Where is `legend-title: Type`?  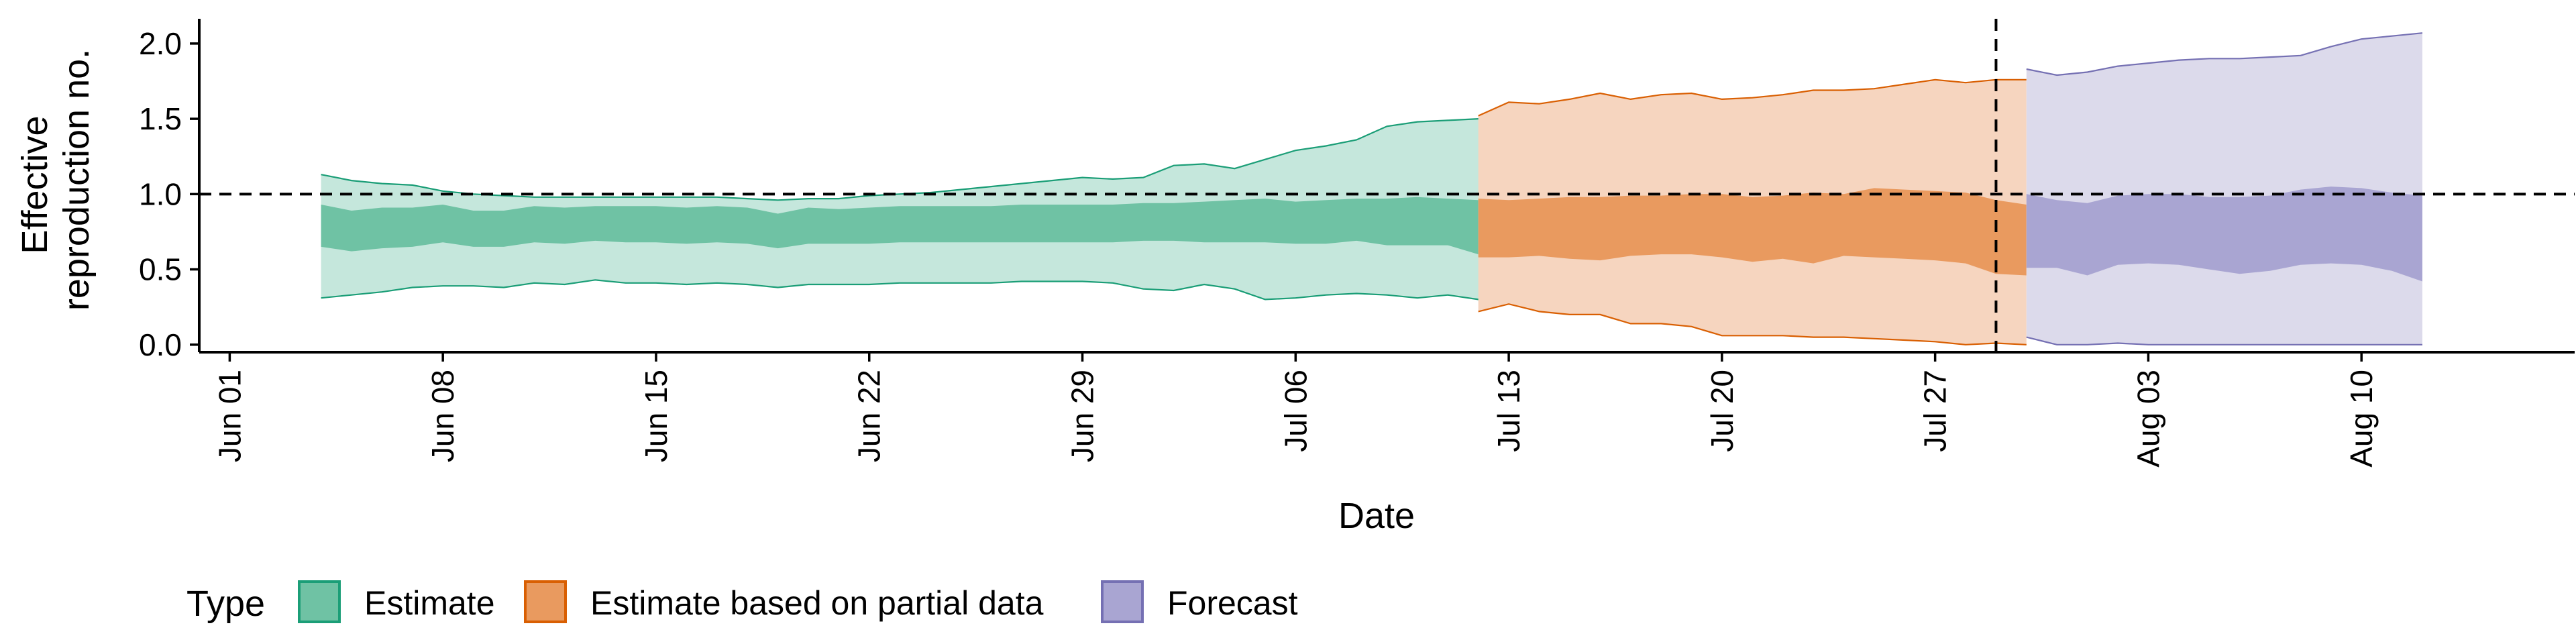 legend-title: Type is located at coordinates (225, 604).